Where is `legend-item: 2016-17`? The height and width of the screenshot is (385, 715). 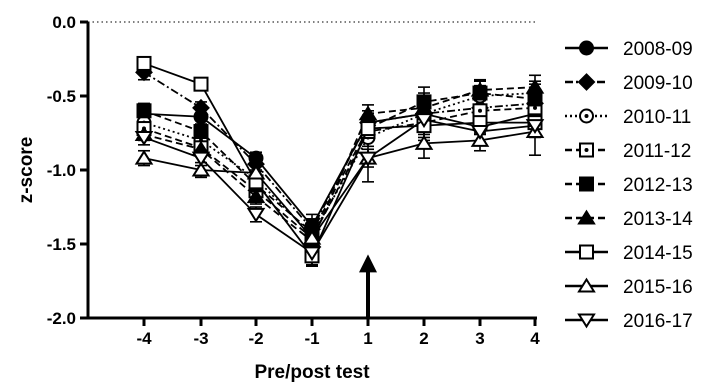
legend-item: 2016-17 is located at coordinates (629, 321).